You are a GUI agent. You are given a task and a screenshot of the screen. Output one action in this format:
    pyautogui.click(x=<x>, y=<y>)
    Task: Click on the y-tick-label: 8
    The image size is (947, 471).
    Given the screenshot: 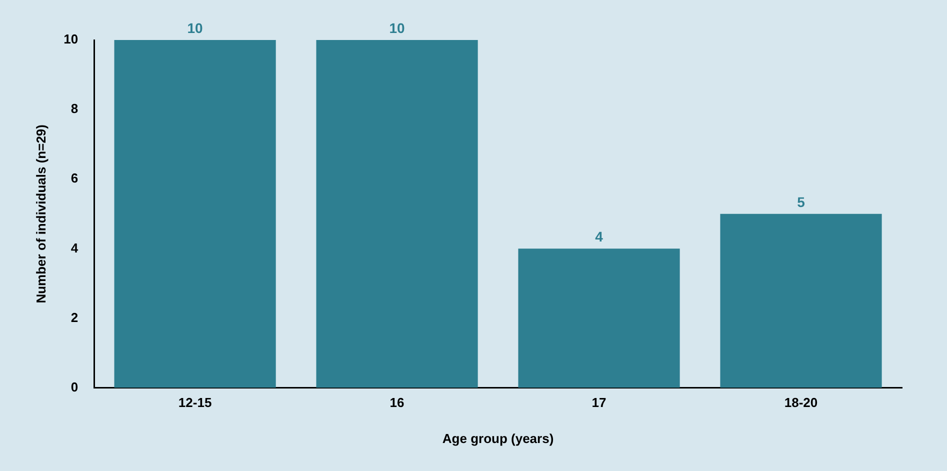 What is the action you would take?
    pyautogui.click(x=74, y=108)
    